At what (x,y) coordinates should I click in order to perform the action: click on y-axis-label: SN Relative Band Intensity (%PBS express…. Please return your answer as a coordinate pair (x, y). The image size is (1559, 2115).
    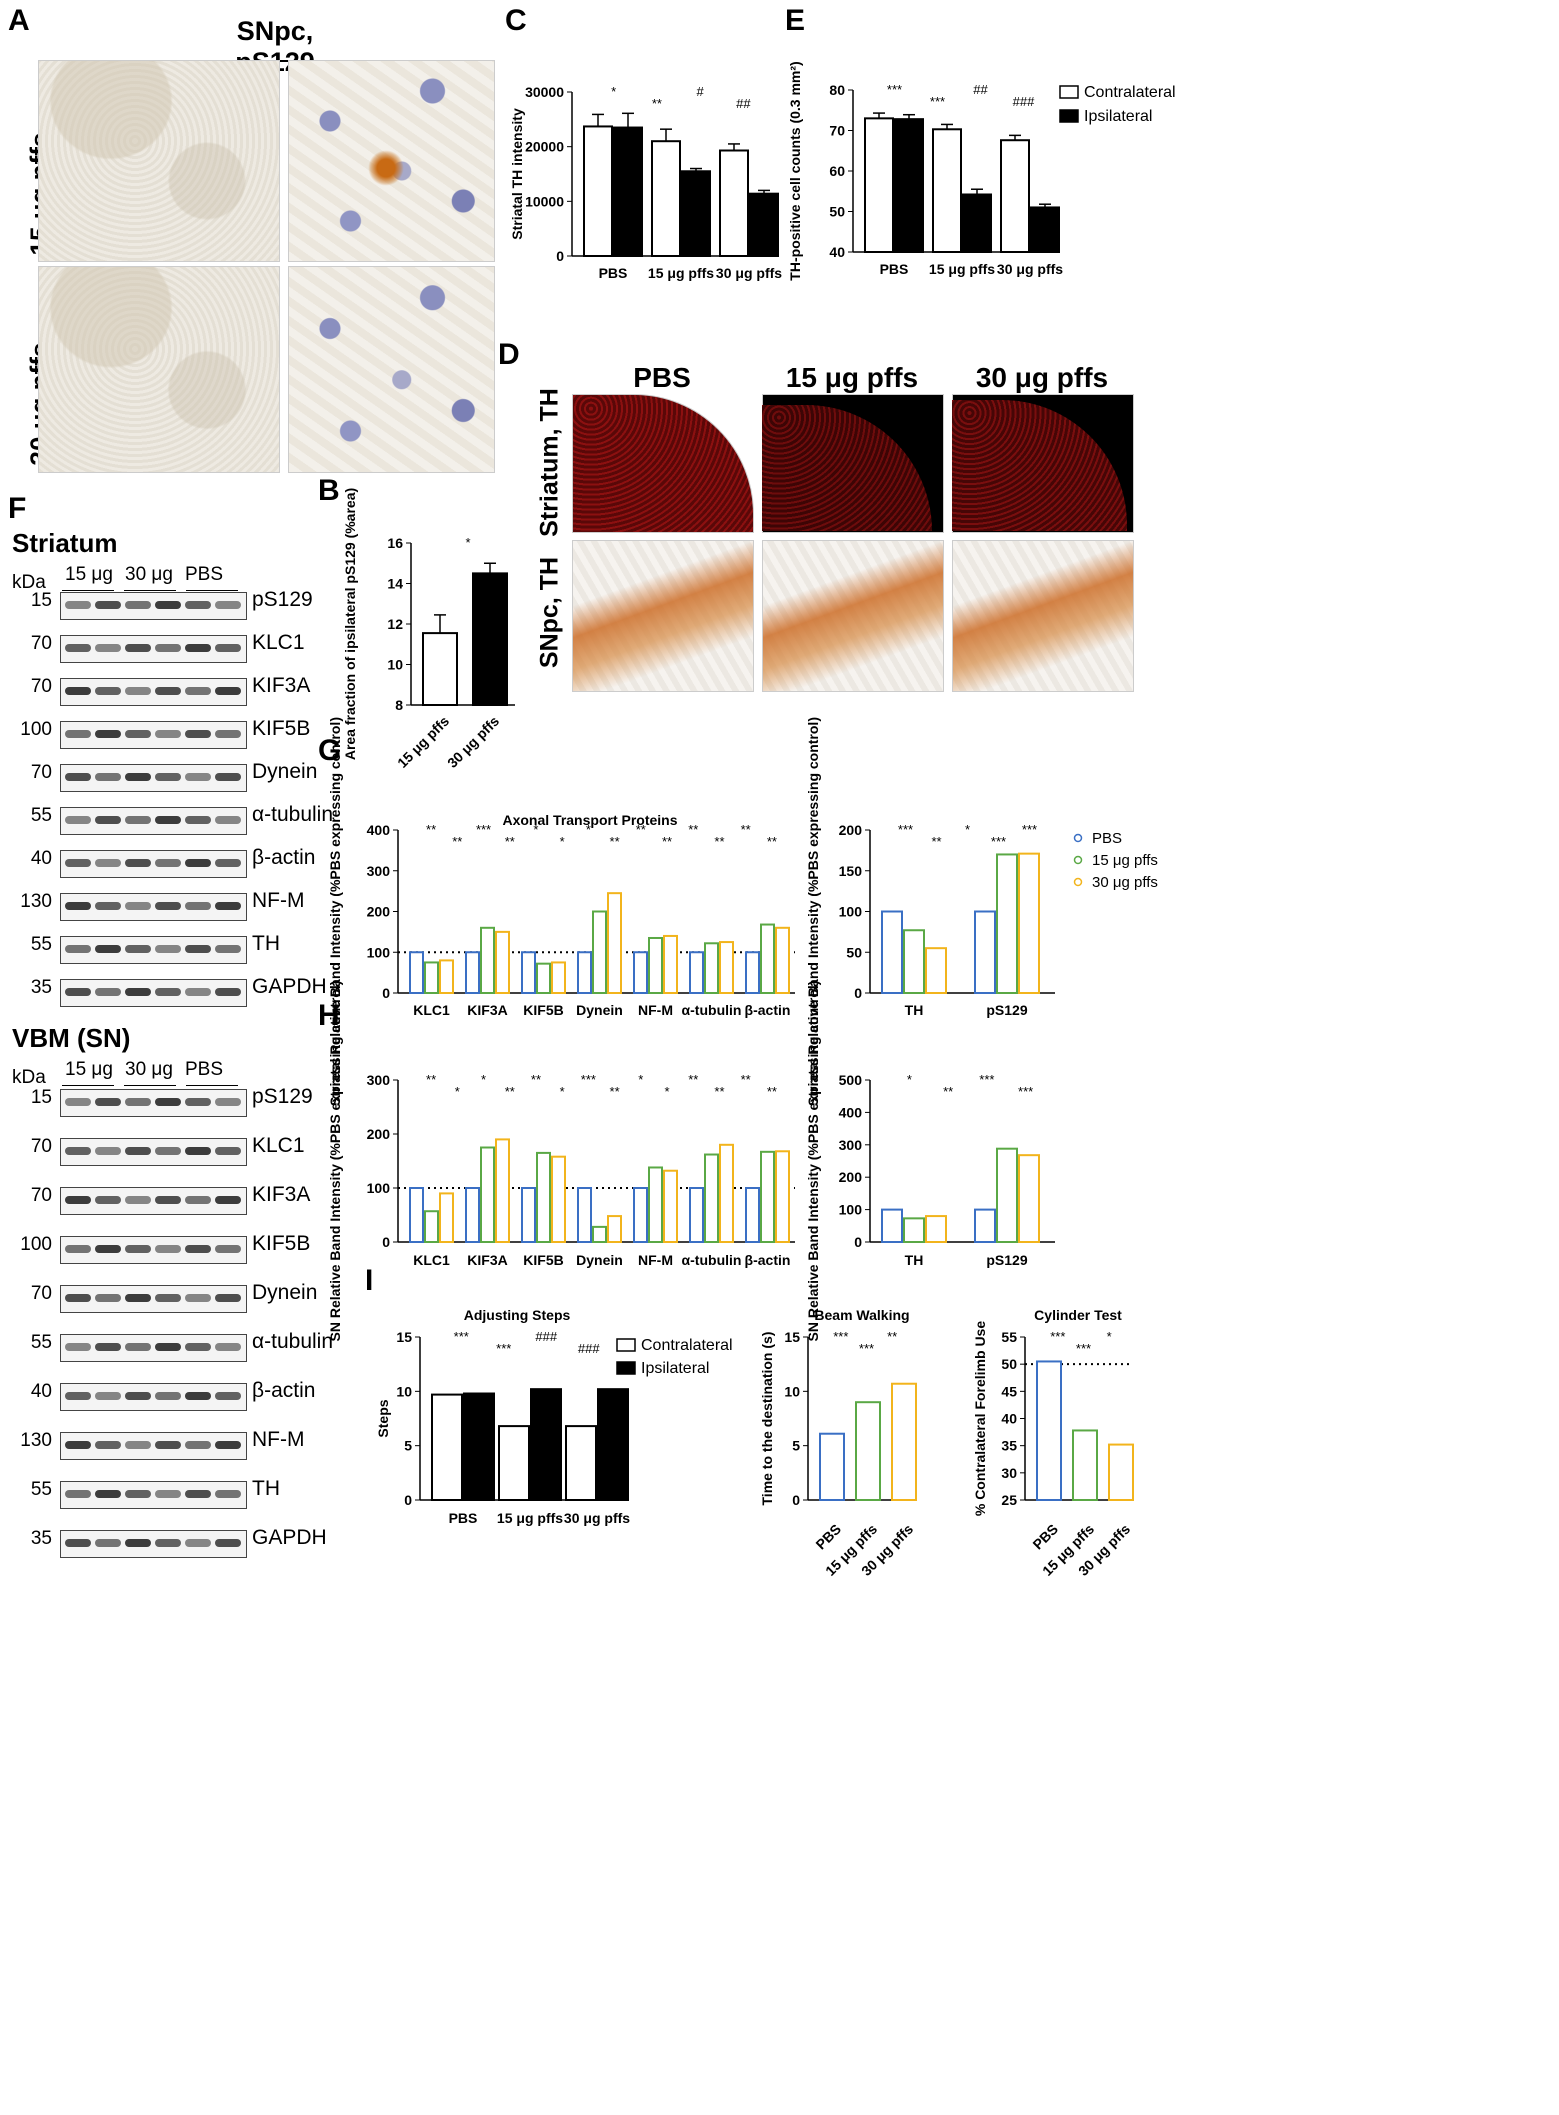
    Looking at the image, I should click on (335, 1161).